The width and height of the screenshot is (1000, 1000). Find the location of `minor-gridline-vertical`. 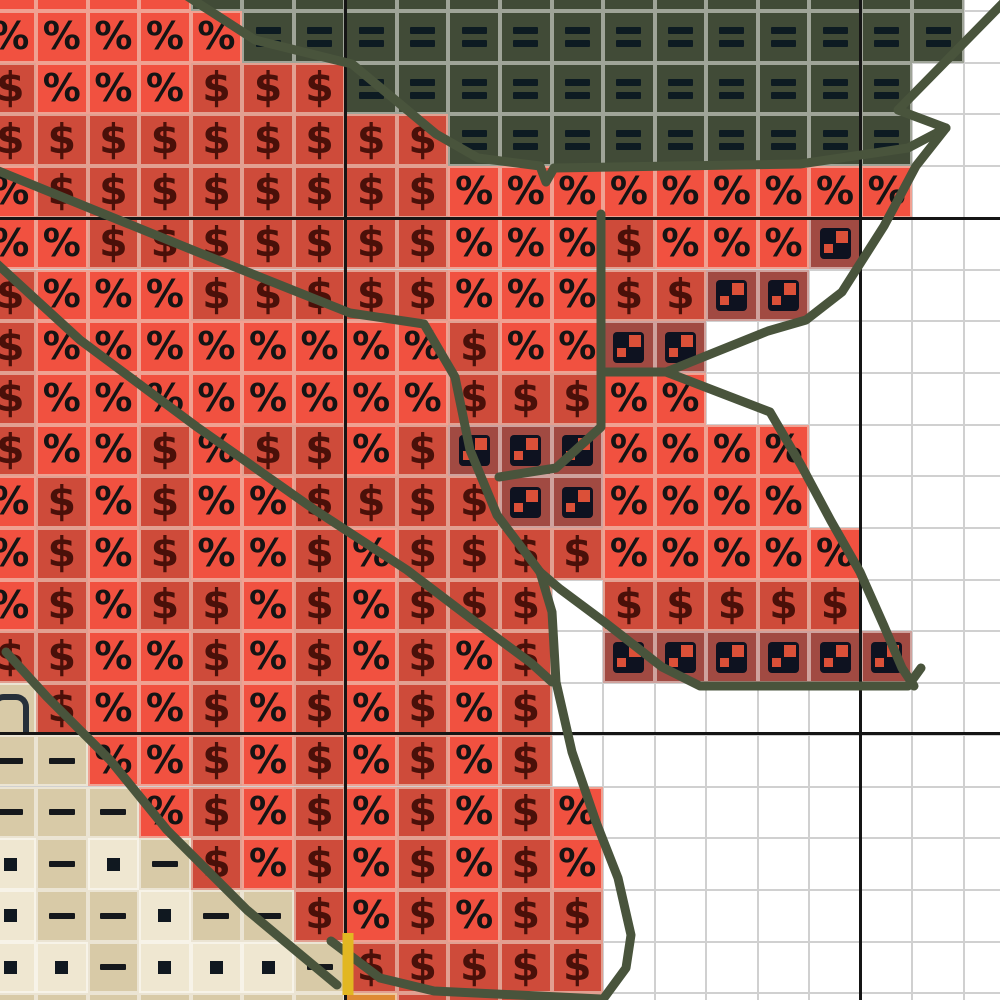

minor-gridline-vertical is located at coordinates (963, 500).